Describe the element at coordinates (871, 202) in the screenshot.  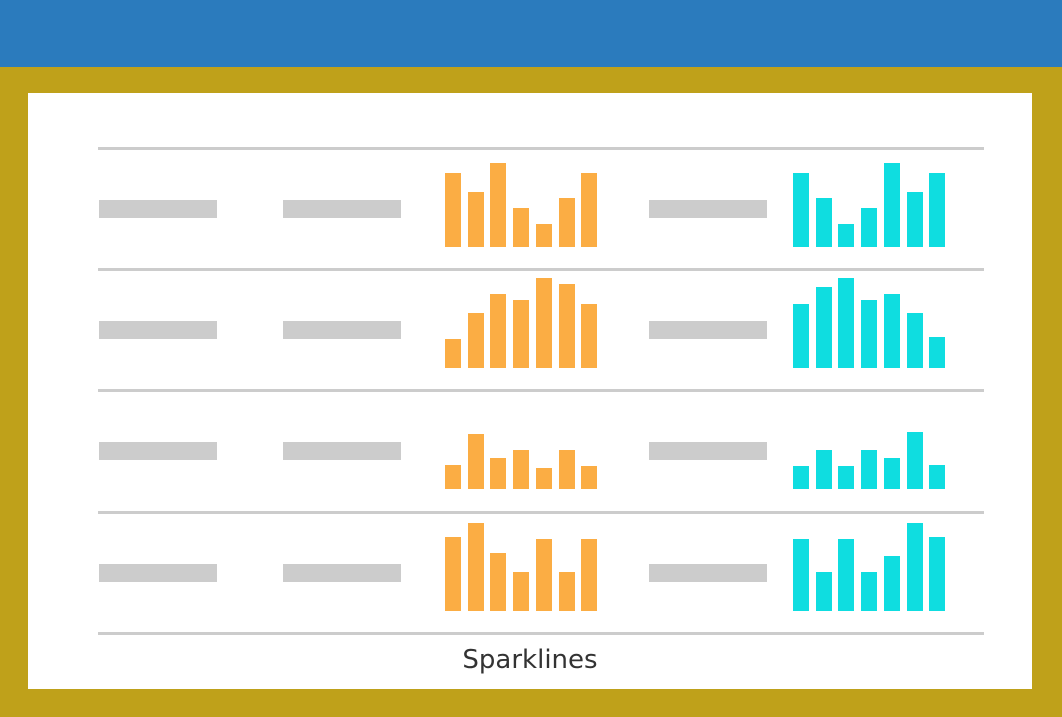
I see `row-1-sparkline-b` at that location.